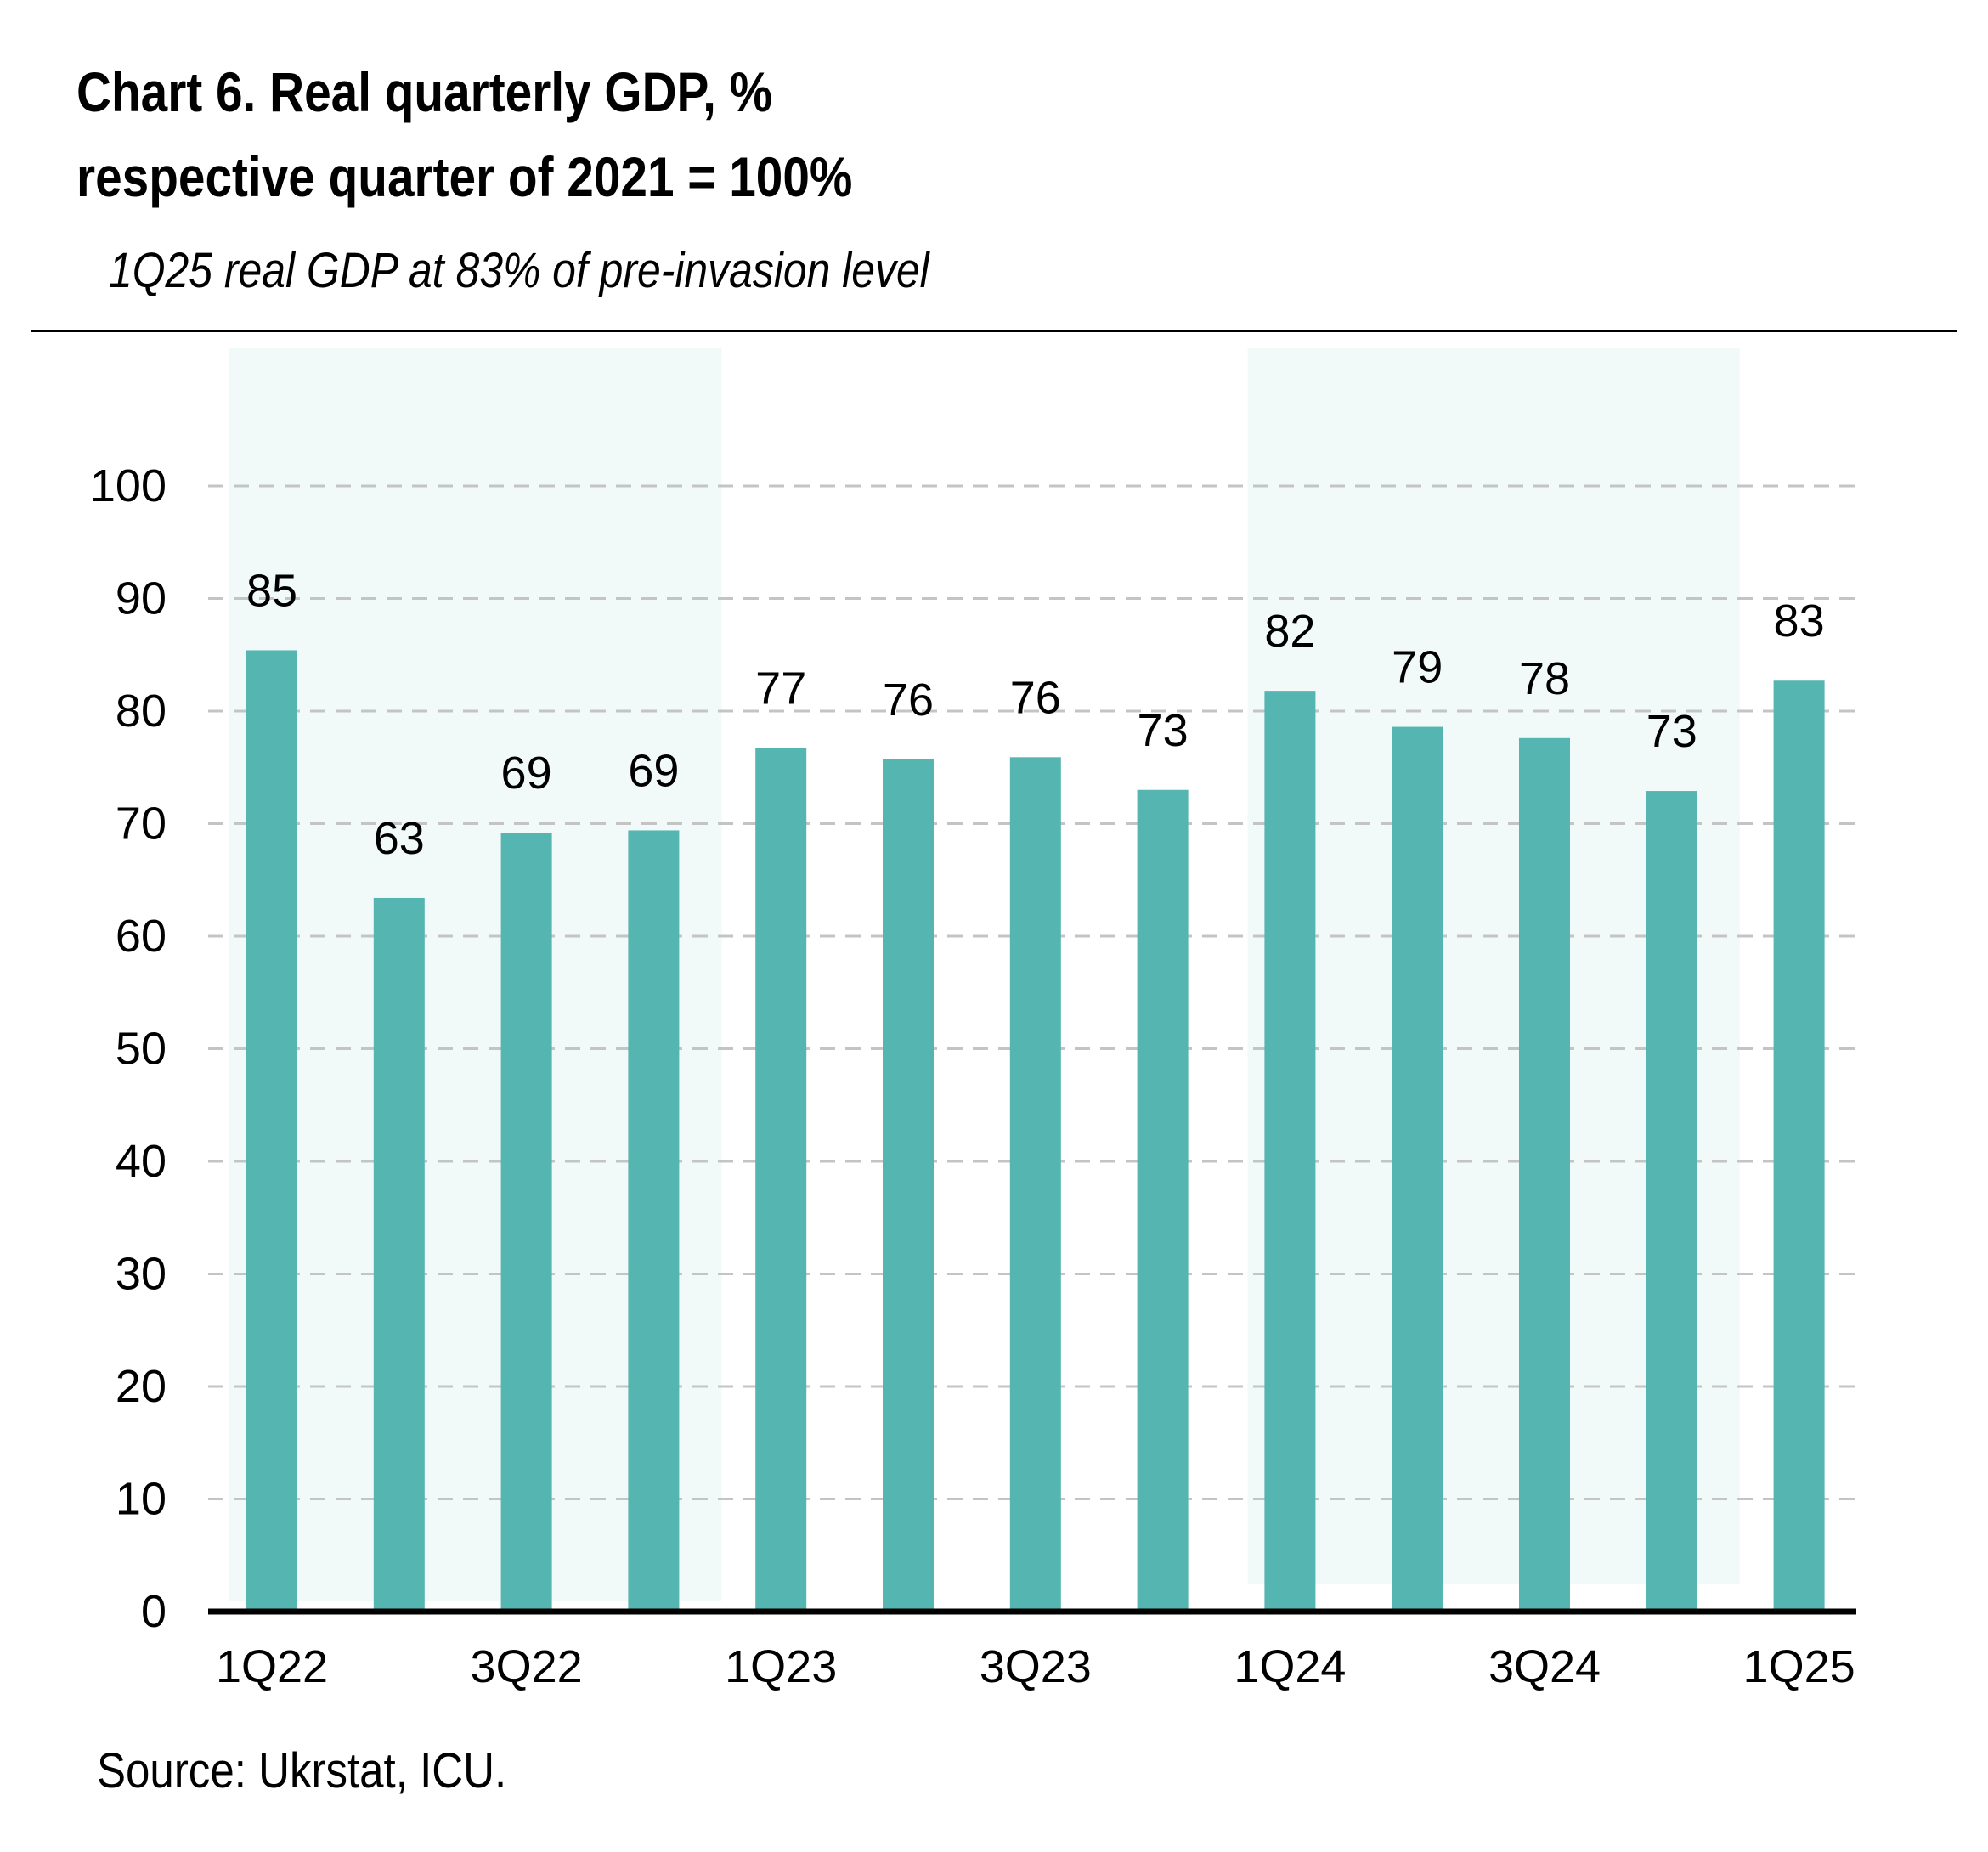 Image resolution: width=1988 pixels, height=1852 pixels. Describe the element at coordinates (141, 824) in the screenshot. I see `y-tick-label-70: 70` at that location.